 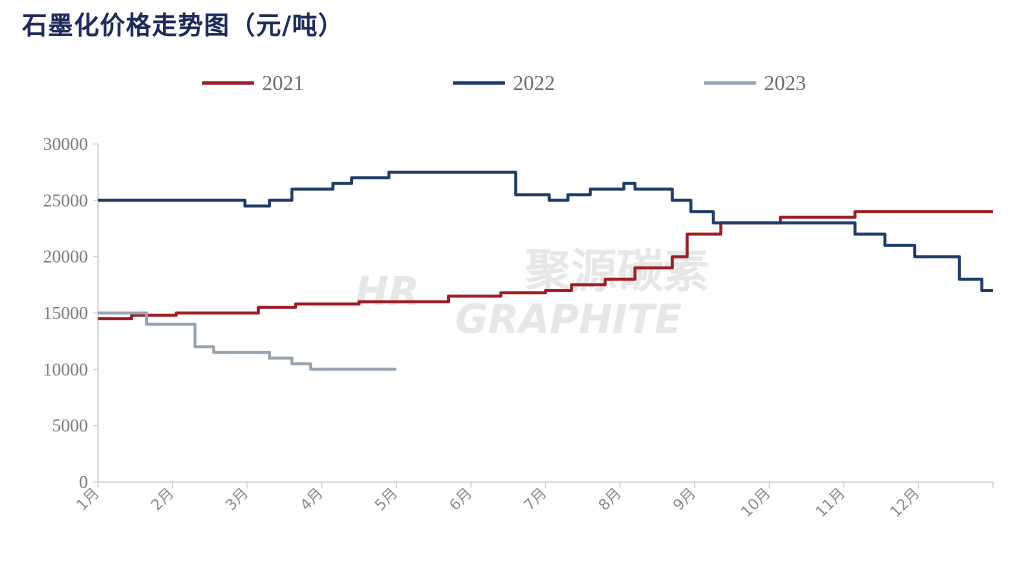 What do you see at coordinates (684, 499) in the screenshot?
I see `x-tick-label: 9月` at bounding box center [684, 499].